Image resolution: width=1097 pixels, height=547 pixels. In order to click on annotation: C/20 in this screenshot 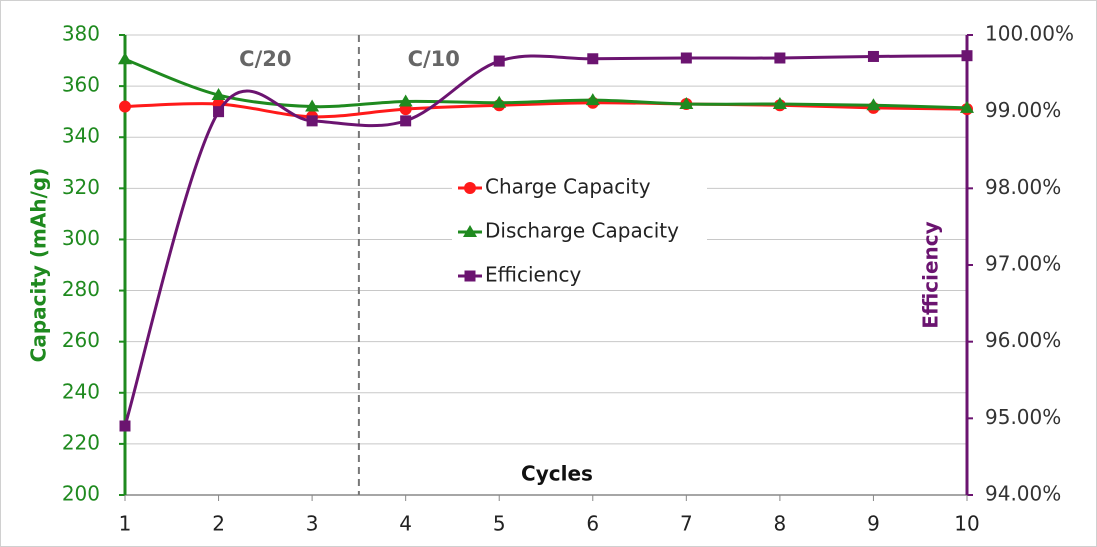, I will do `click(265, 59)`.